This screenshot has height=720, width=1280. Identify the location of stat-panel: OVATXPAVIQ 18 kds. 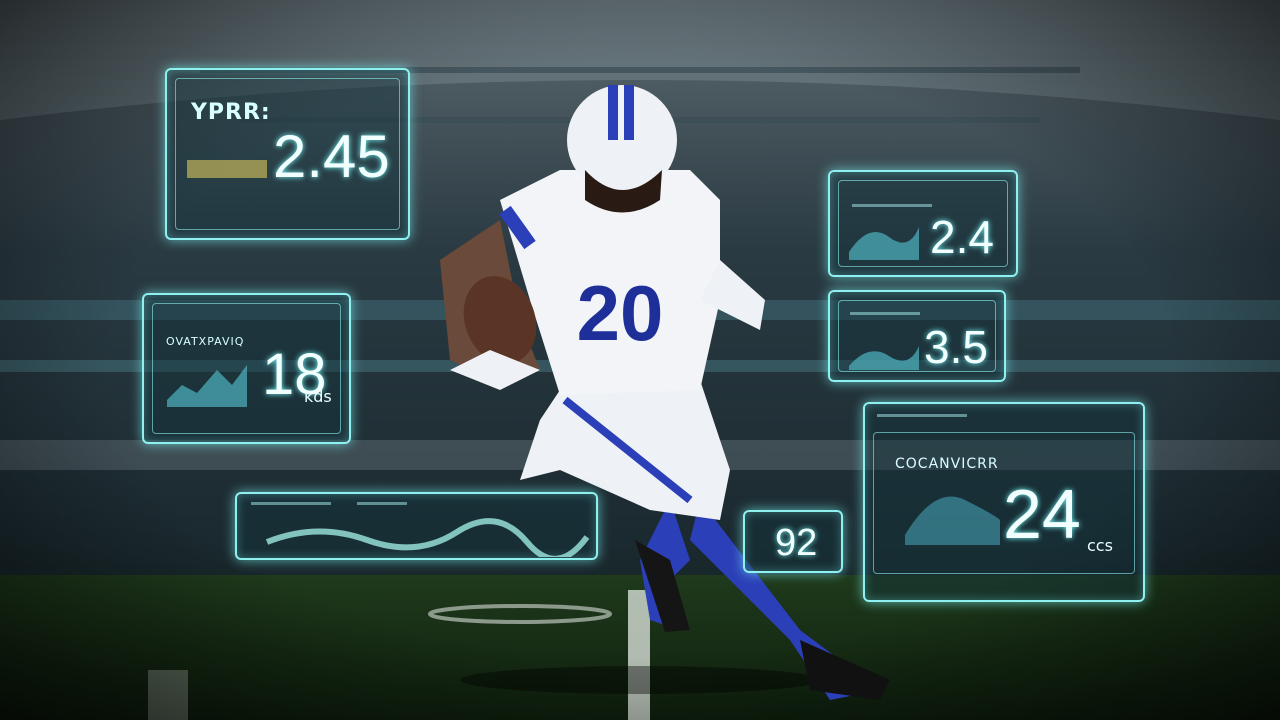
(246, 368).